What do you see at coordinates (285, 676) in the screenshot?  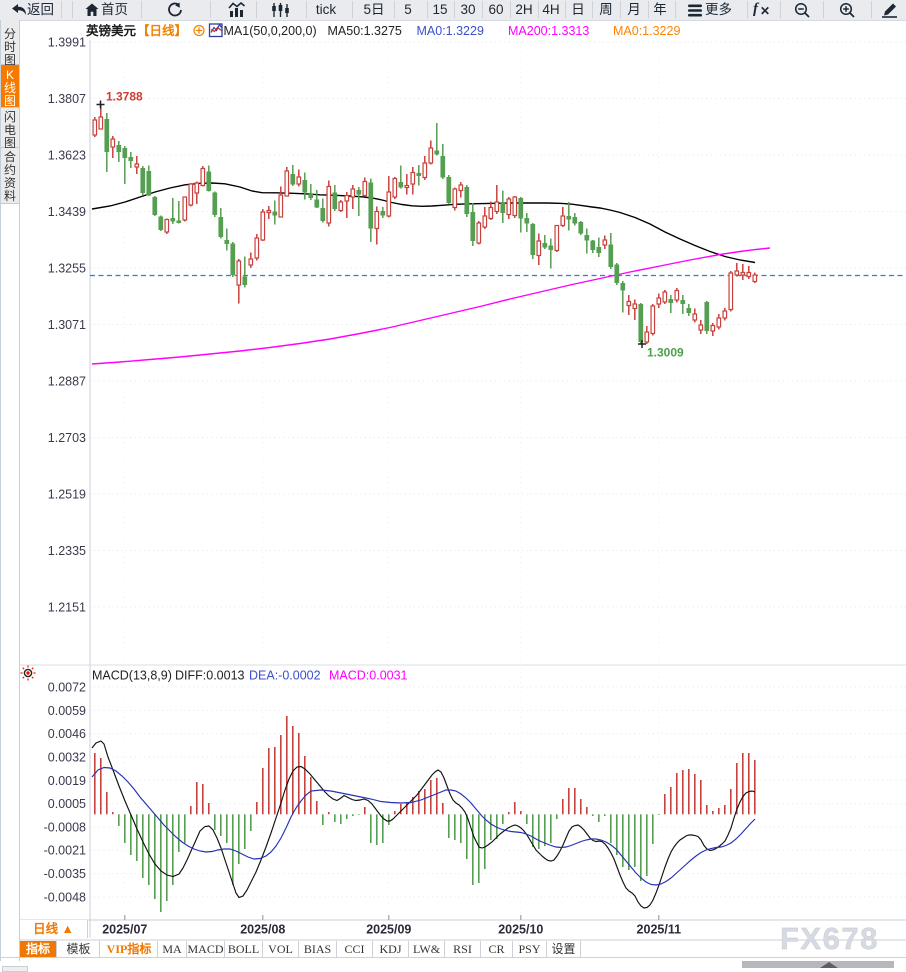 I see `svg-text: DEA:-0.0002` at bounding box center [285, 676].